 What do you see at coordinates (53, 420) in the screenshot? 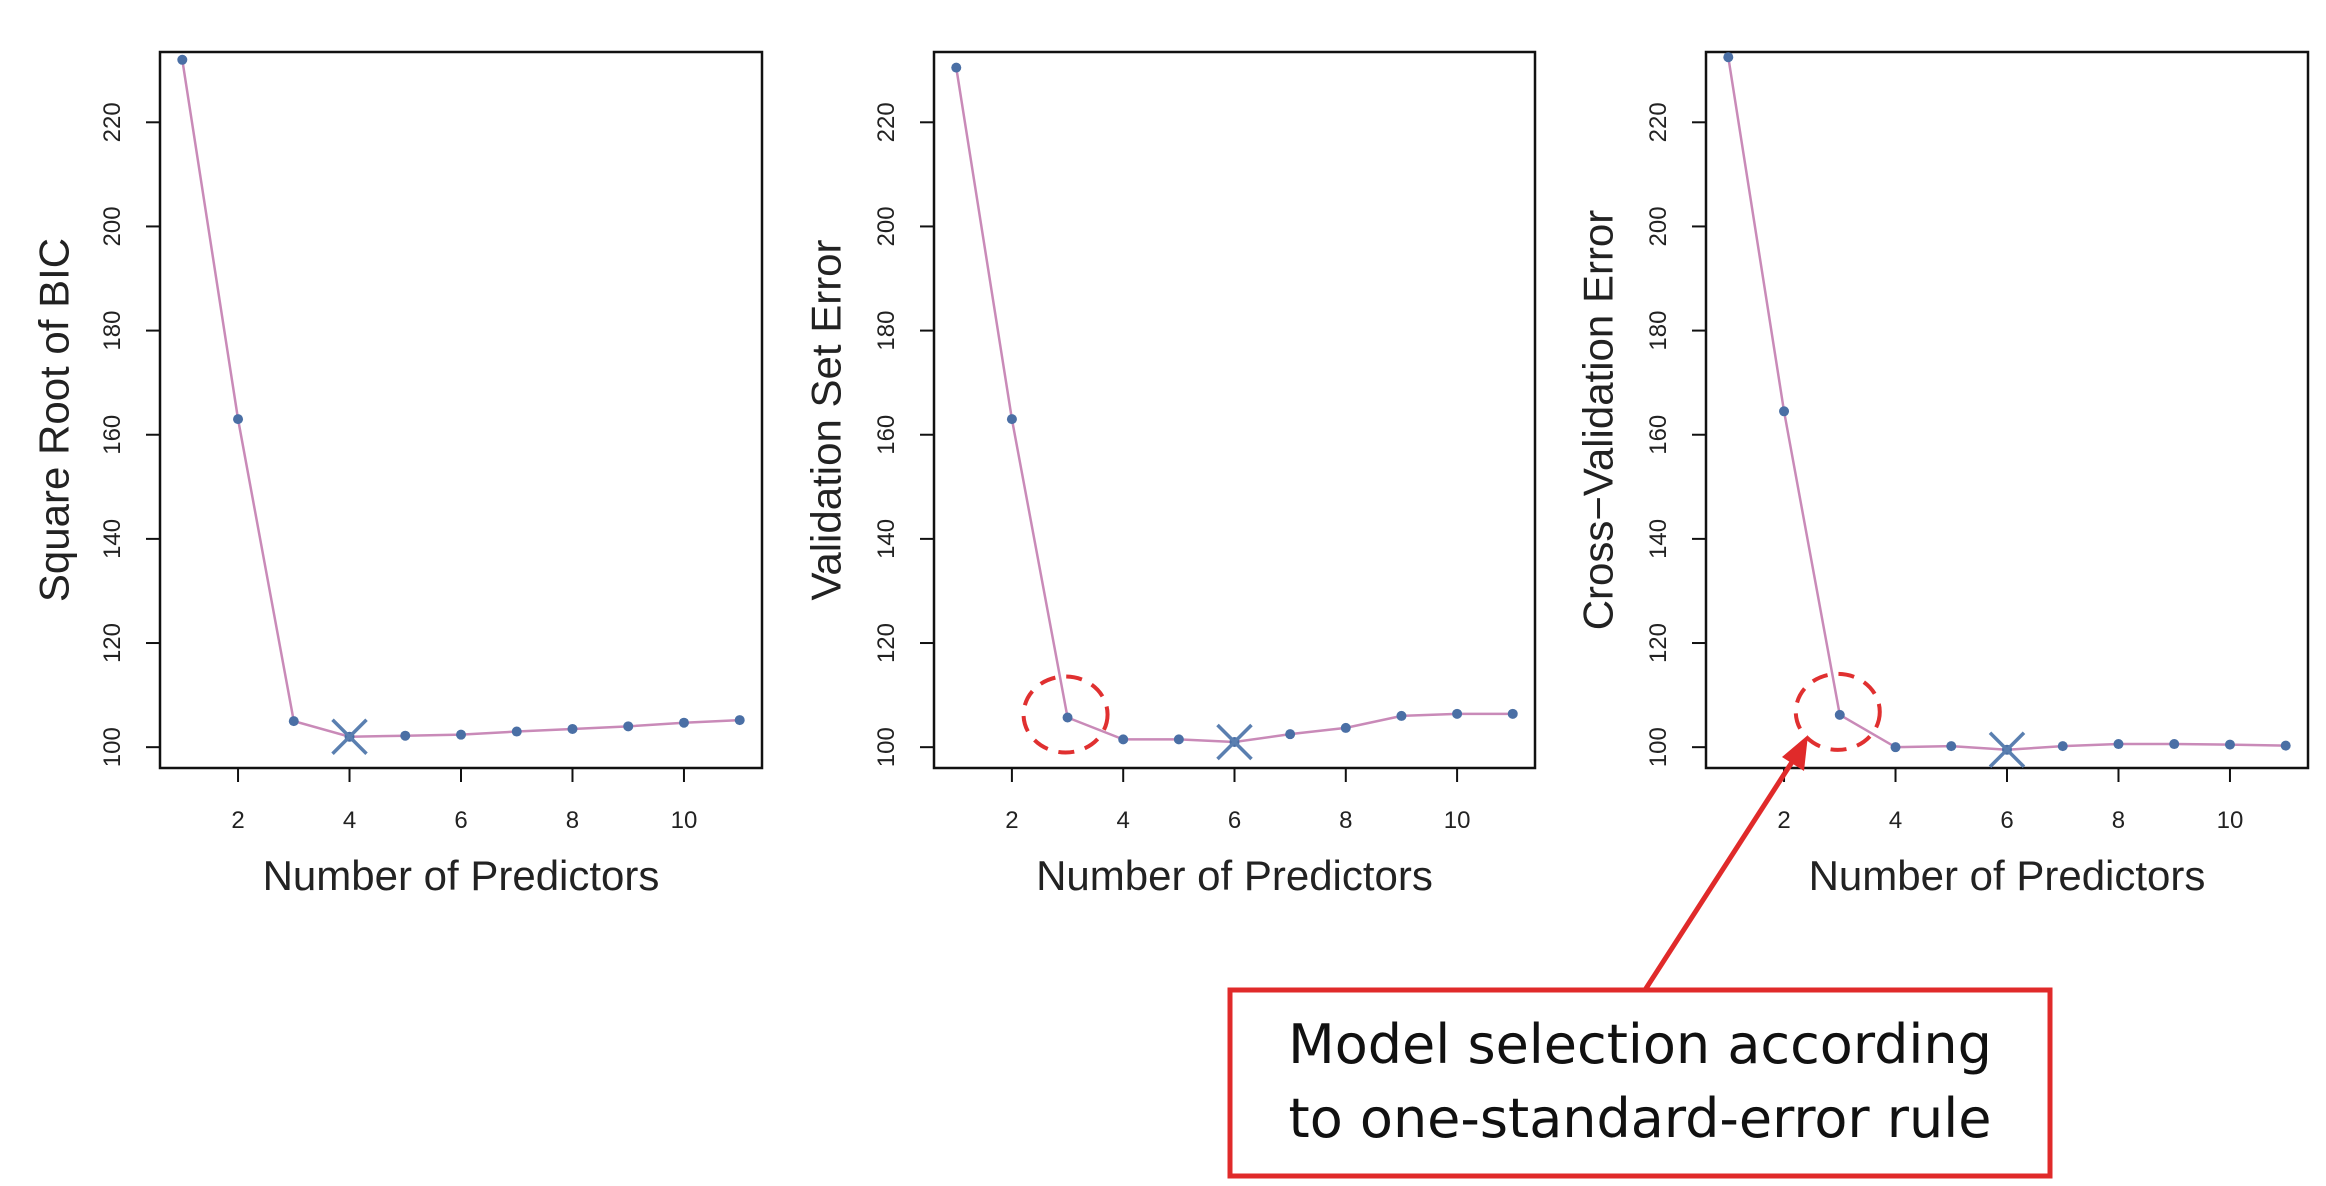
I see `y-axis-title: Square Root of BIC` at bounding box center [53, 420].